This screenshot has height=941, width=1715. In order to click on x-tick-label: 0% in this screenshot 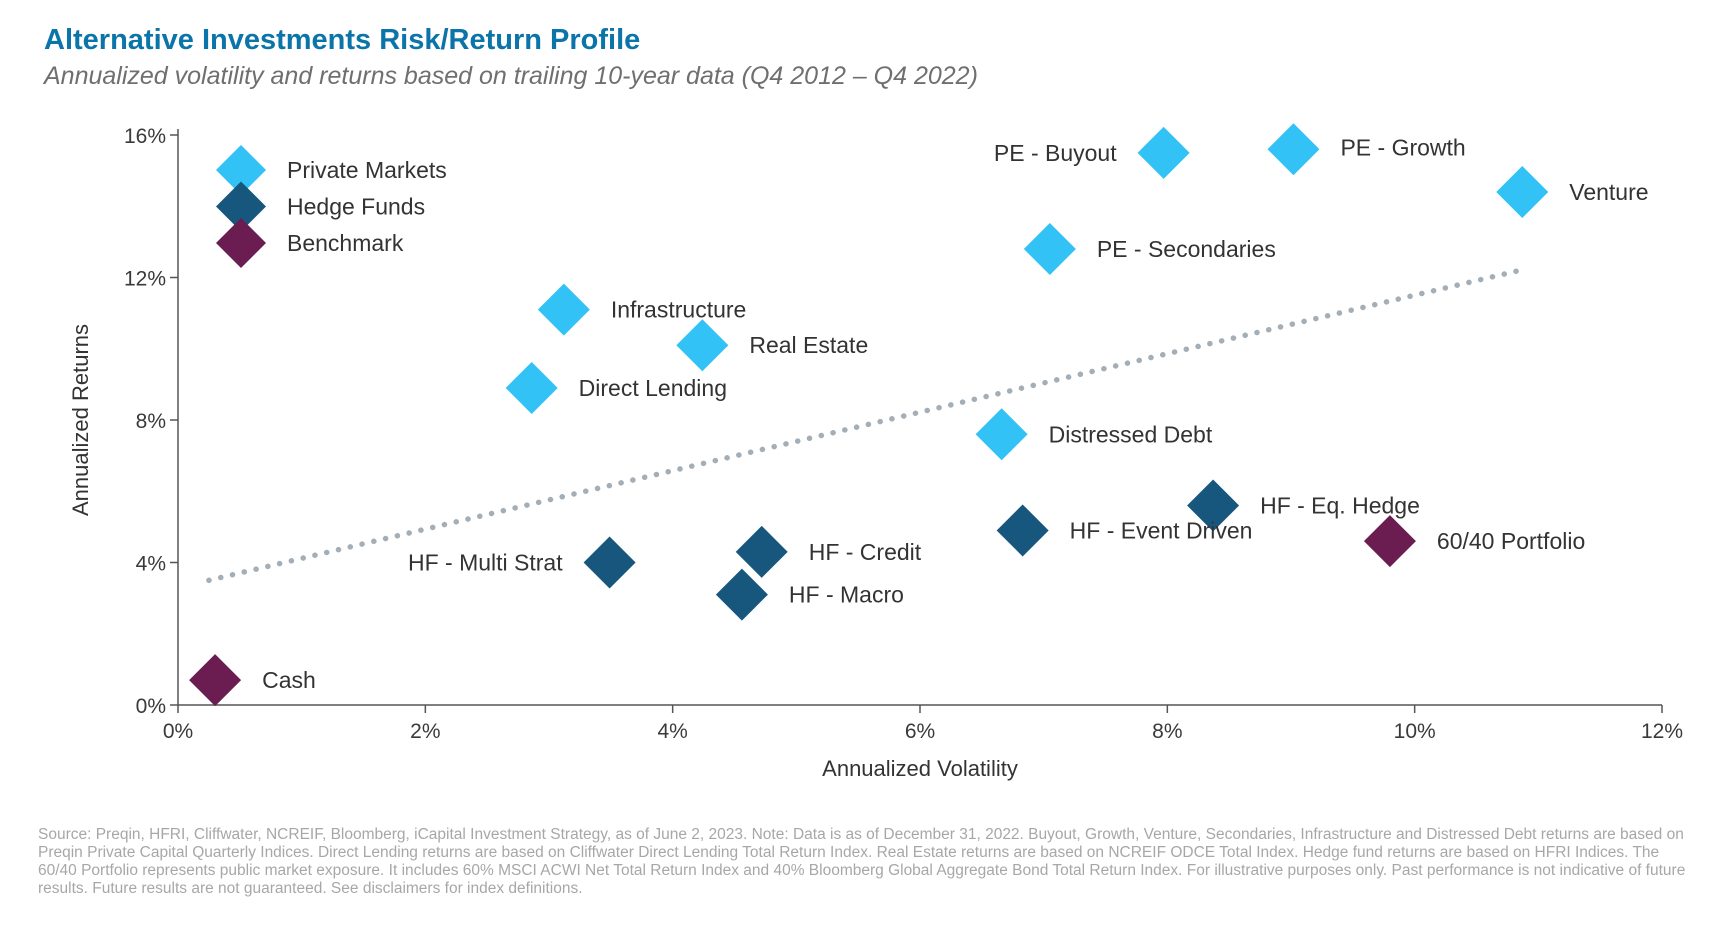, I will do `click(178, 731)`.